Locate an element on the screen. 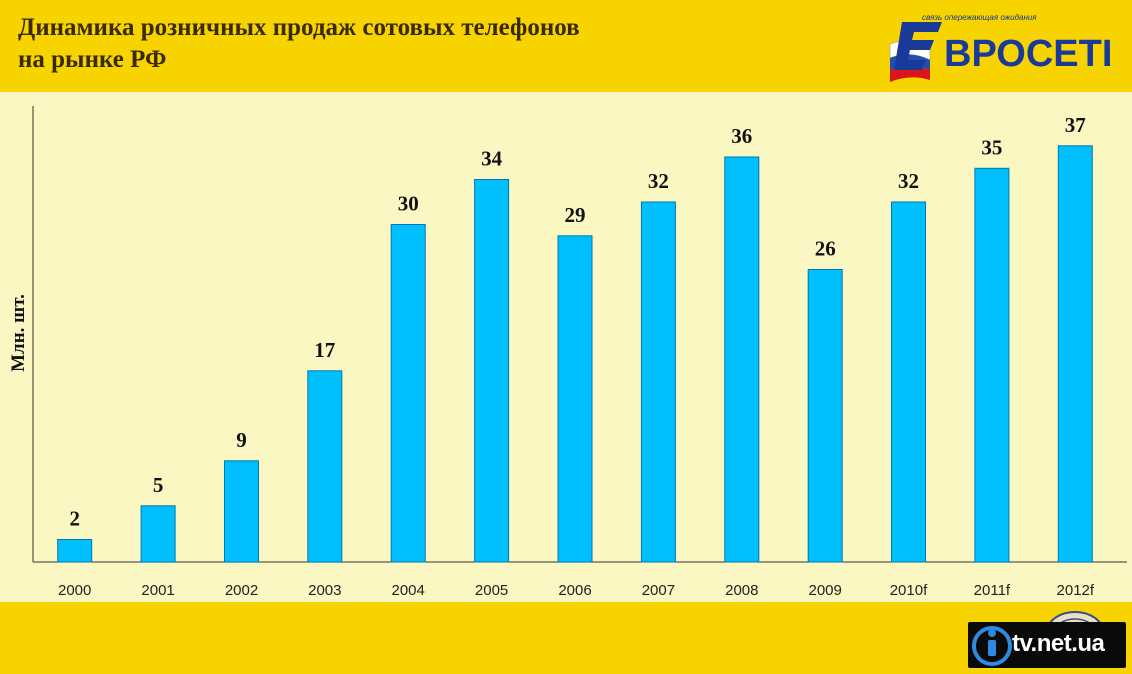 The image size is (1132, 674). svg-text: ВРОСЕТЬ is located at coordinates (1027, 54).